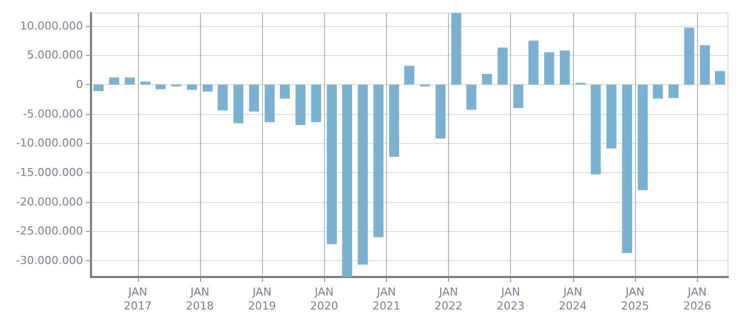 The width and height of the screenshot is (751, 313). I want to click on y-tick-label: -10.000.000, so click(49, 143).